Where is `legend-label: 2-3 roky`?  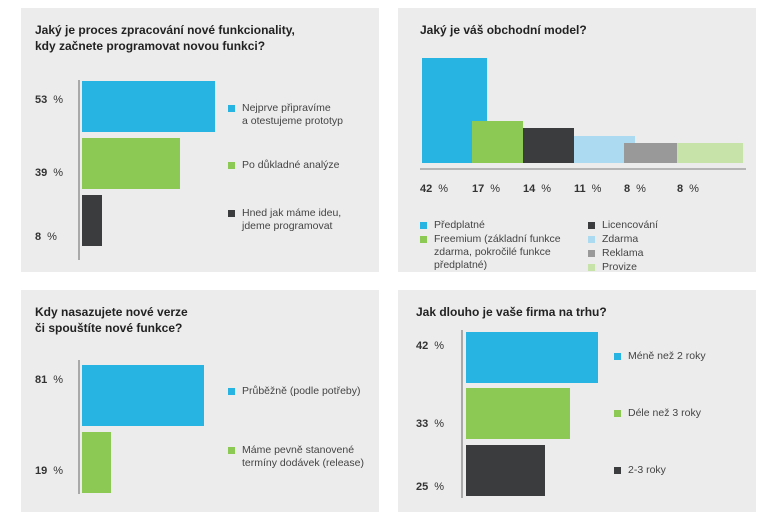 legend-label: 2-3 roky is located at coordinates (647, 470).